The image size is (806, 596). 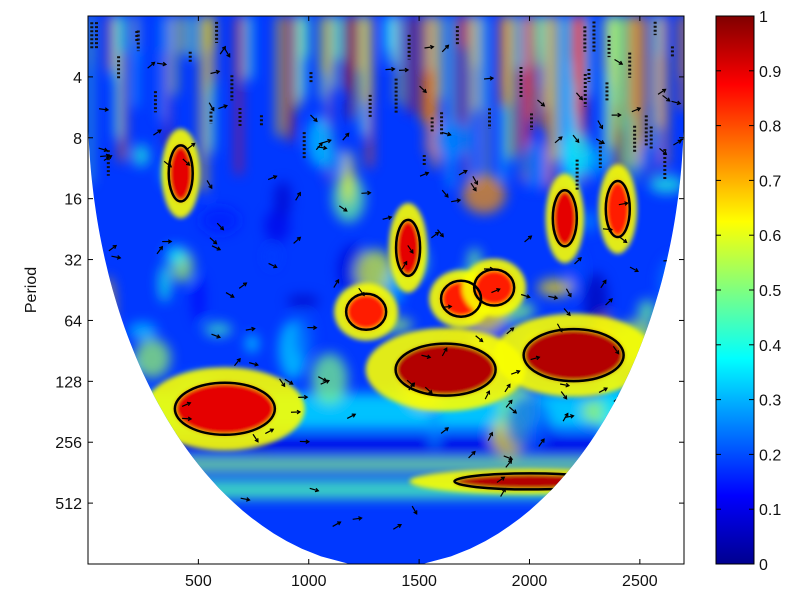 I want to click on colorbar-gradient, so click(x=735, y=290).